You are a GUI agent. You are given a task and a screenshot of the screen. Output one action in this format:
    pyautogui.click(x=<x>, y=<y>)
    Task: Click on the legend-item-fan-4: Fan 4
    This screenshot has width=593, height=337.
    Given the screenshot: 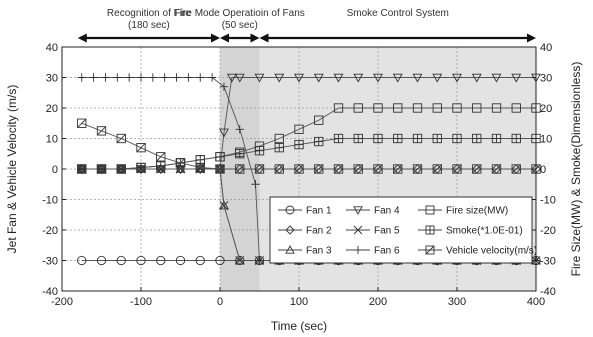 What is the action you would take?
    pyautogui.click(x=373, y=211)
    